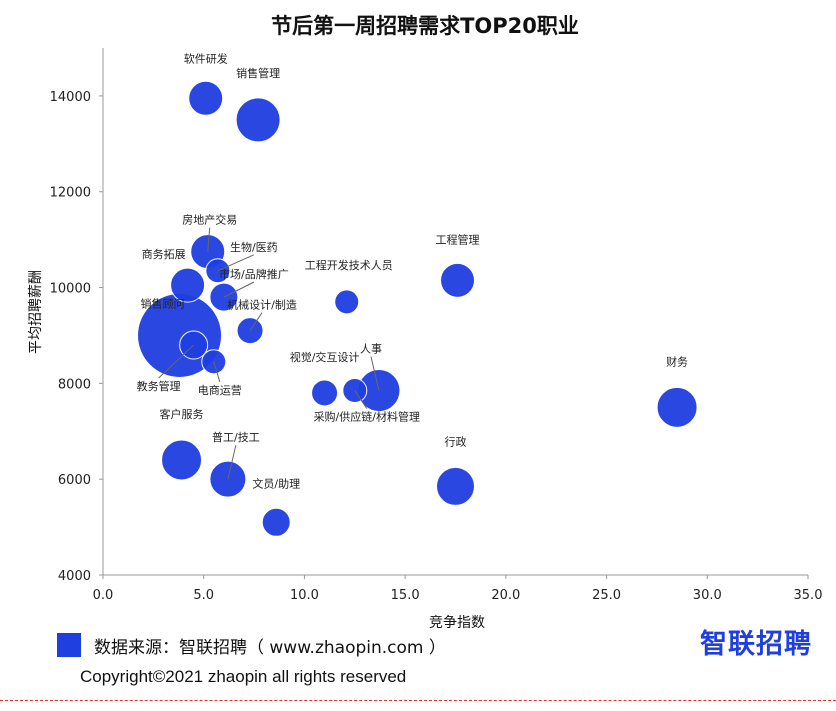  Describe the element at coordinates (677, 407) in the screenshot. I see `bubble-财务` at that location.